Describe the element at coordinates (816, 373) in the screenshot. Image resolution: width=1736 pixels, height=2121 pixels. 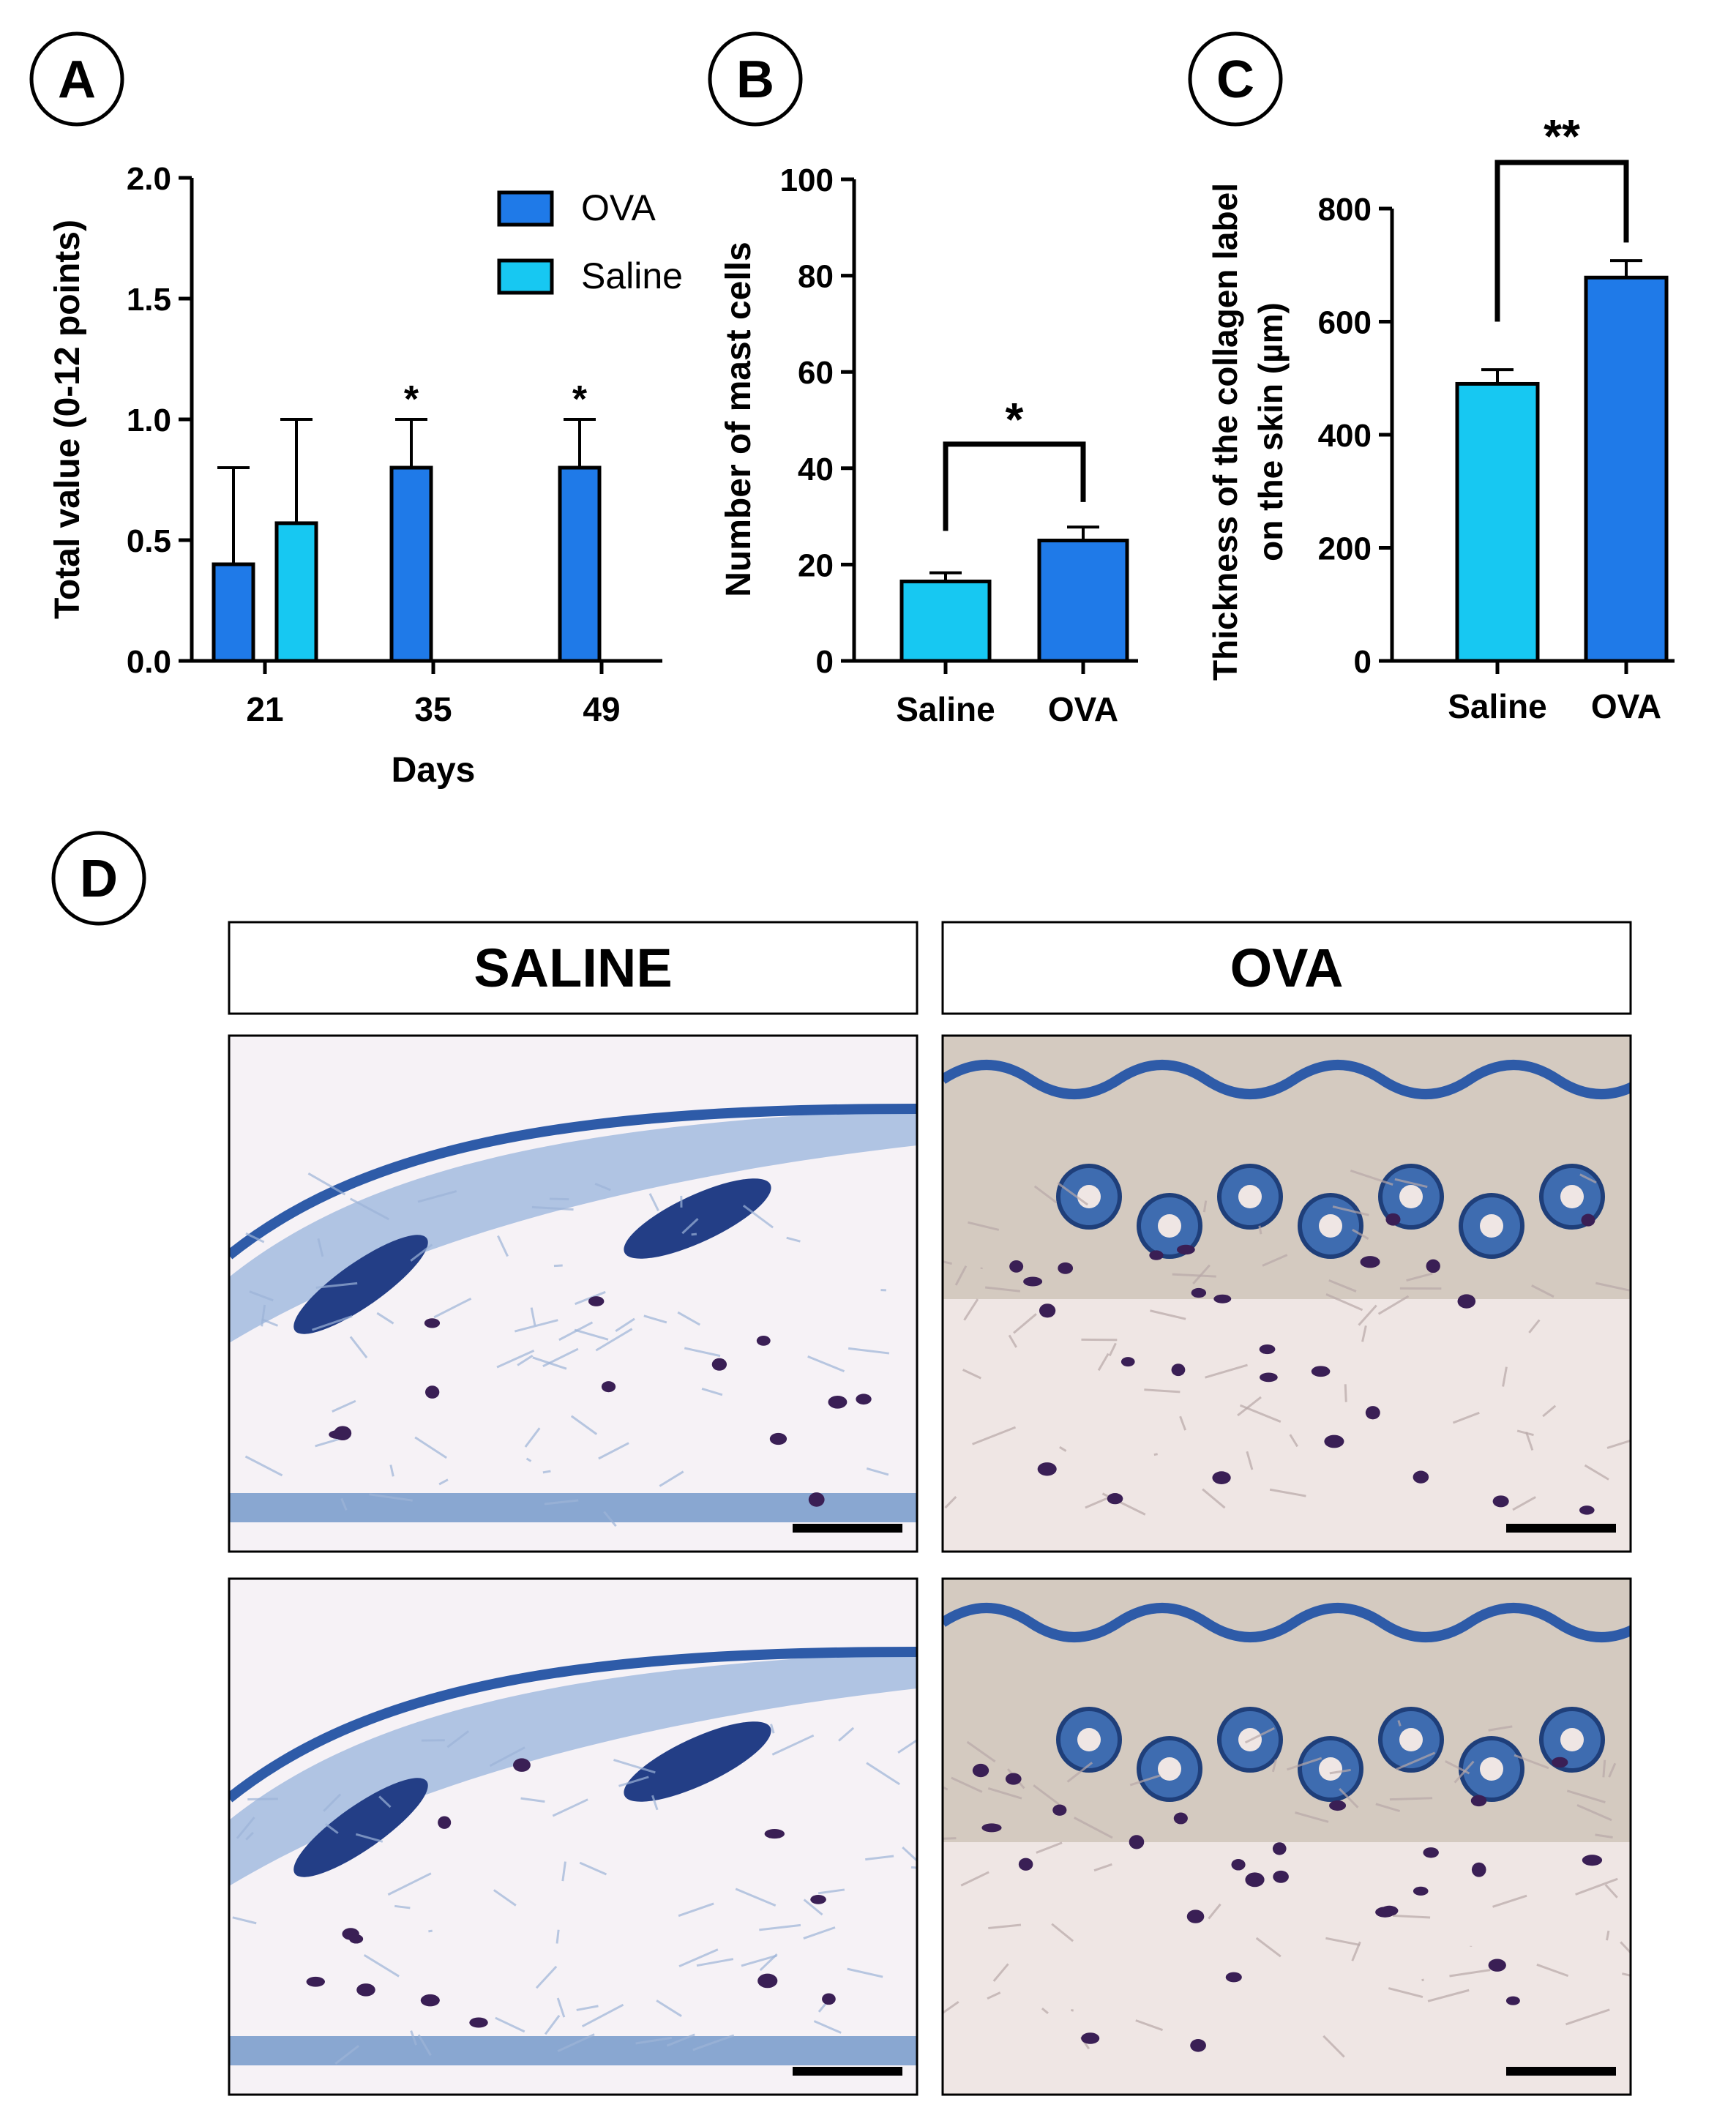
I see `y-tick-label: 60` at that location.